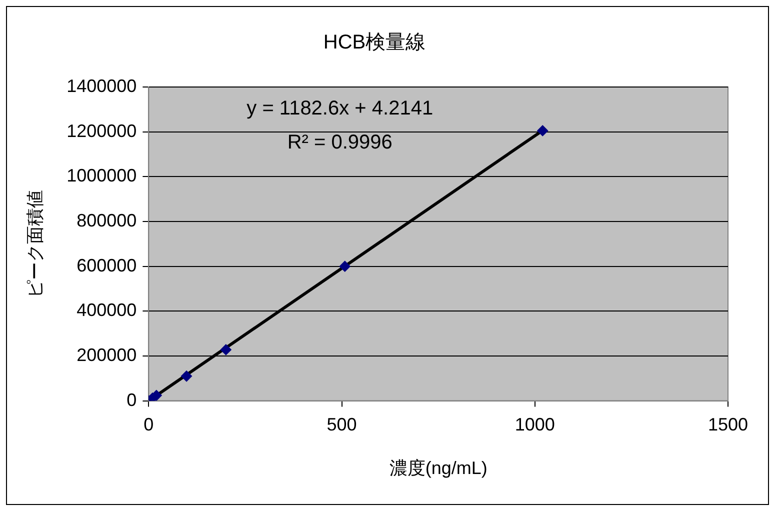 This screenshot has height=513, width=777. I want to click on x-tick-label: 1500, so click(728, 424).